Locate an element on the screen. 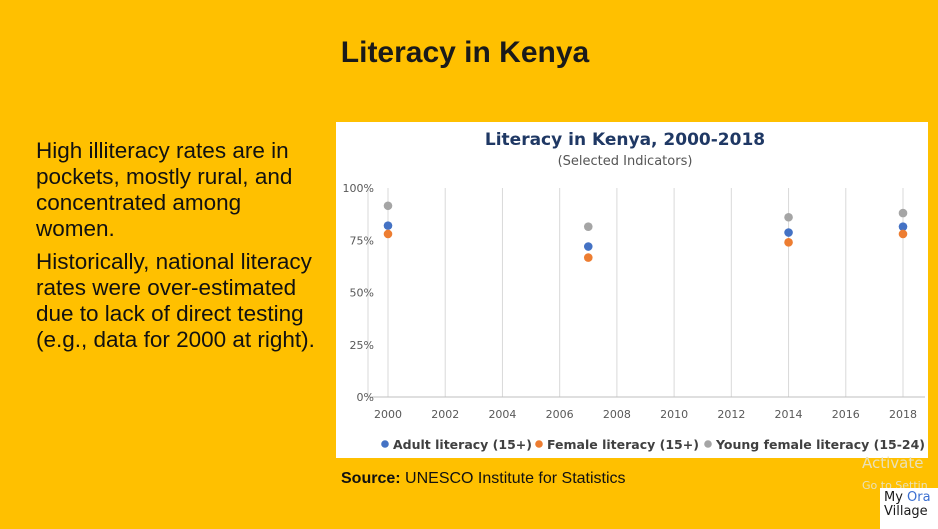  x-tick-label: 2002 is located at coordinates (445, 414).